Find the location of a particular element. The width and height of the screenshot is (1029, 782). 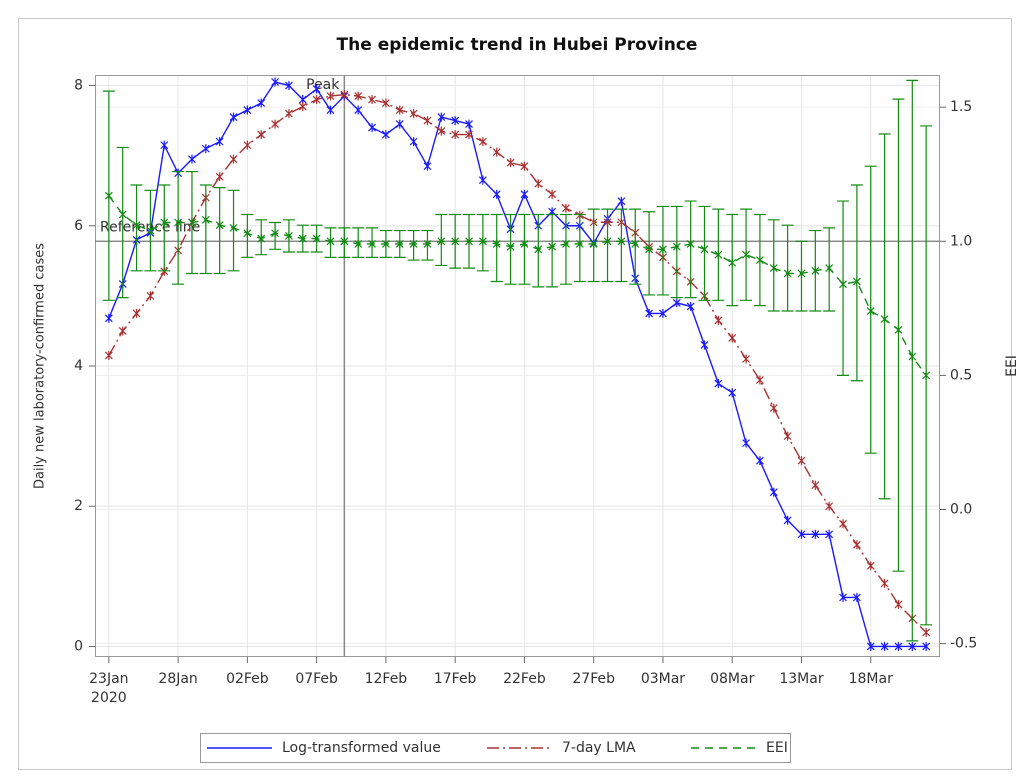

x-tick-label: 12Feb is located at coordinates (386, 679).